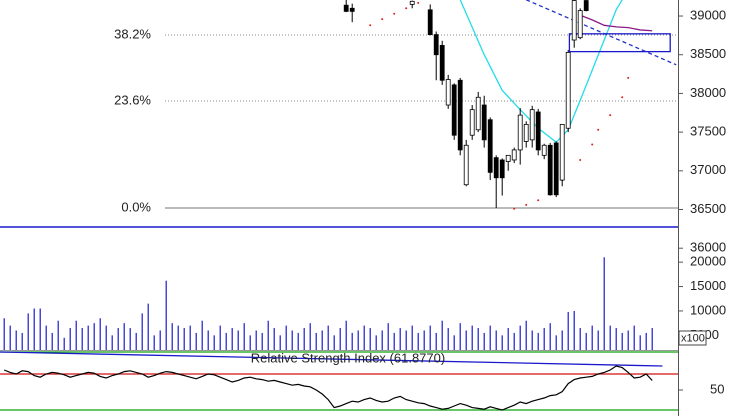 This screenshot has width=740, height=416. I want to click on rsi-line, so click(328, 388).